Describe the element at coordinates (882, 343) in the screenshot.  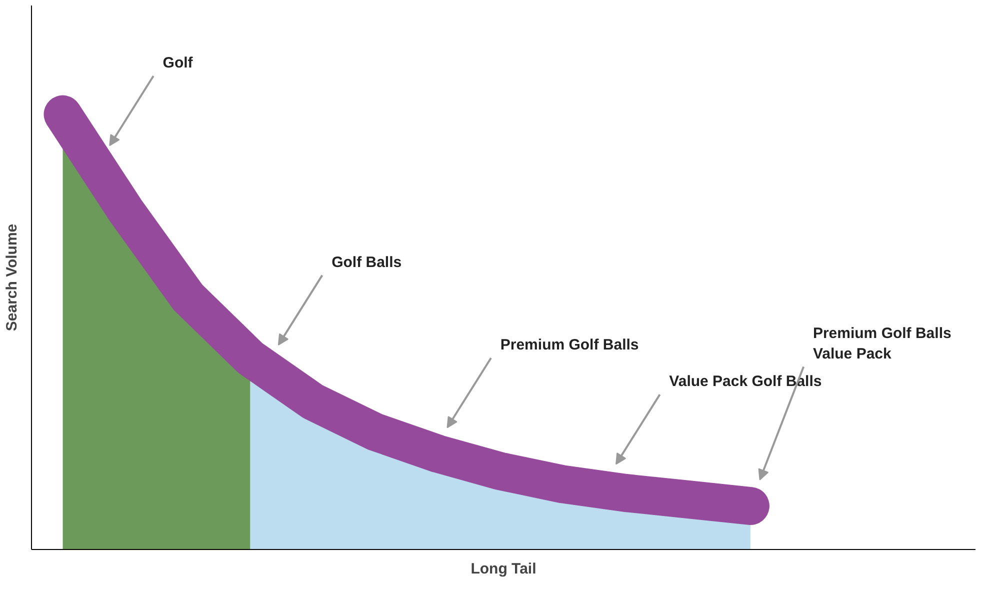
I see `text: Premium Golf Balls Value Pack` at that location.